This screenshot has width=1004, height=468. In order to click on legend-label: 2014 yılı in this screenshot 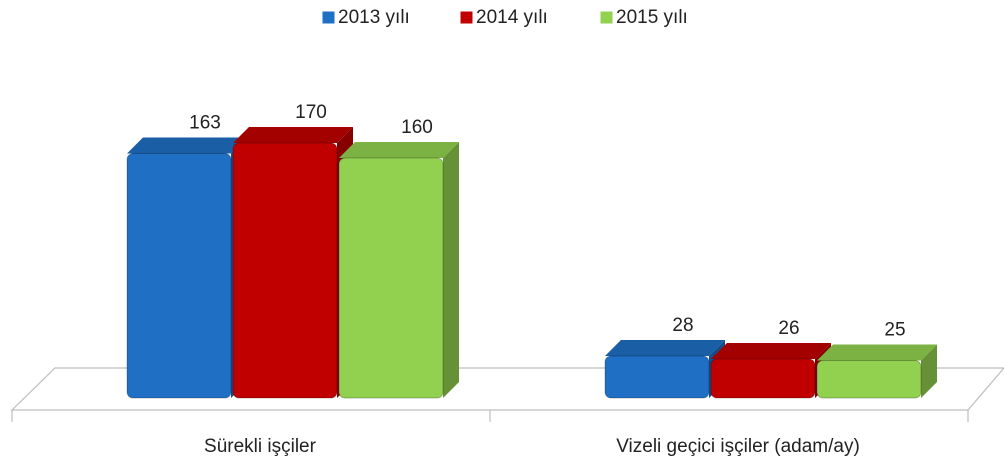, I will do `click(512, 17)`.